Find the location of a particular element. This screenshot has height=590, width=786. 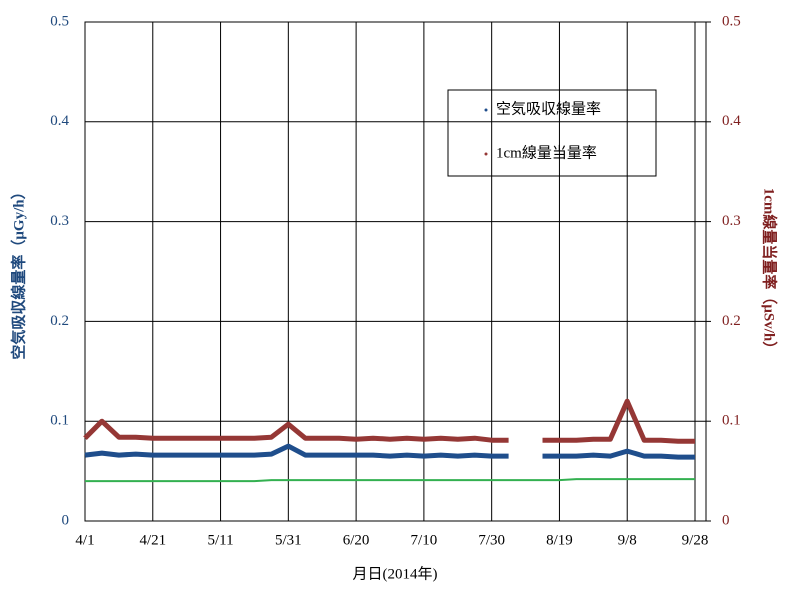

y-tick-label: 0.3 is located at coordinates (59, 221).